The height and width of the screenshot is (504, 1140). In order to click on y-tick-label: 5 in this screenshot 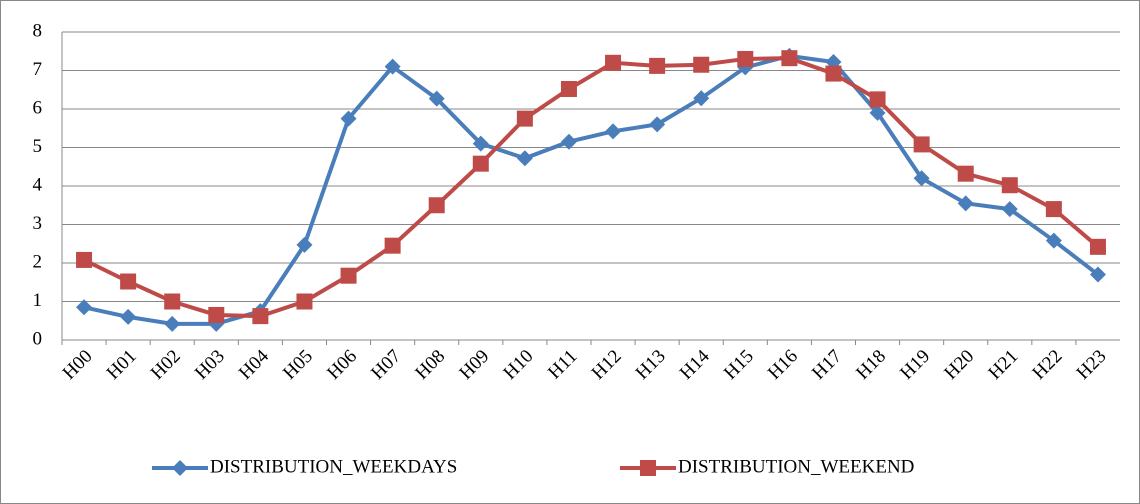, I will do `click(38, 146)`.